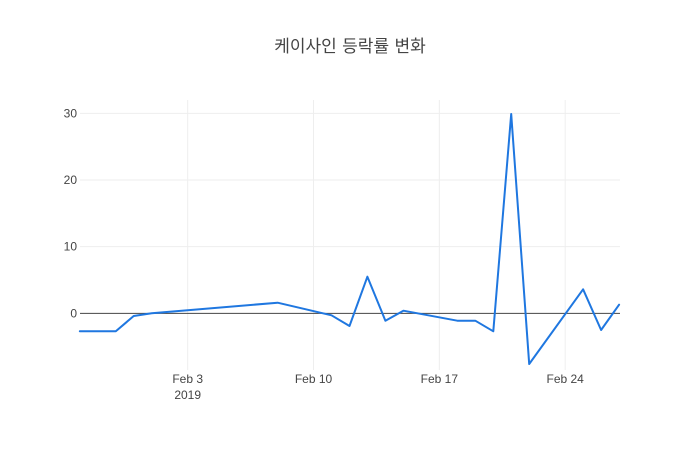 This screenshot has width=700, height=455. What do you see at coordinates (440, 379) in the screenshot?
I see `x-tick-label: Feb 17` at bounding box center [440, 379].